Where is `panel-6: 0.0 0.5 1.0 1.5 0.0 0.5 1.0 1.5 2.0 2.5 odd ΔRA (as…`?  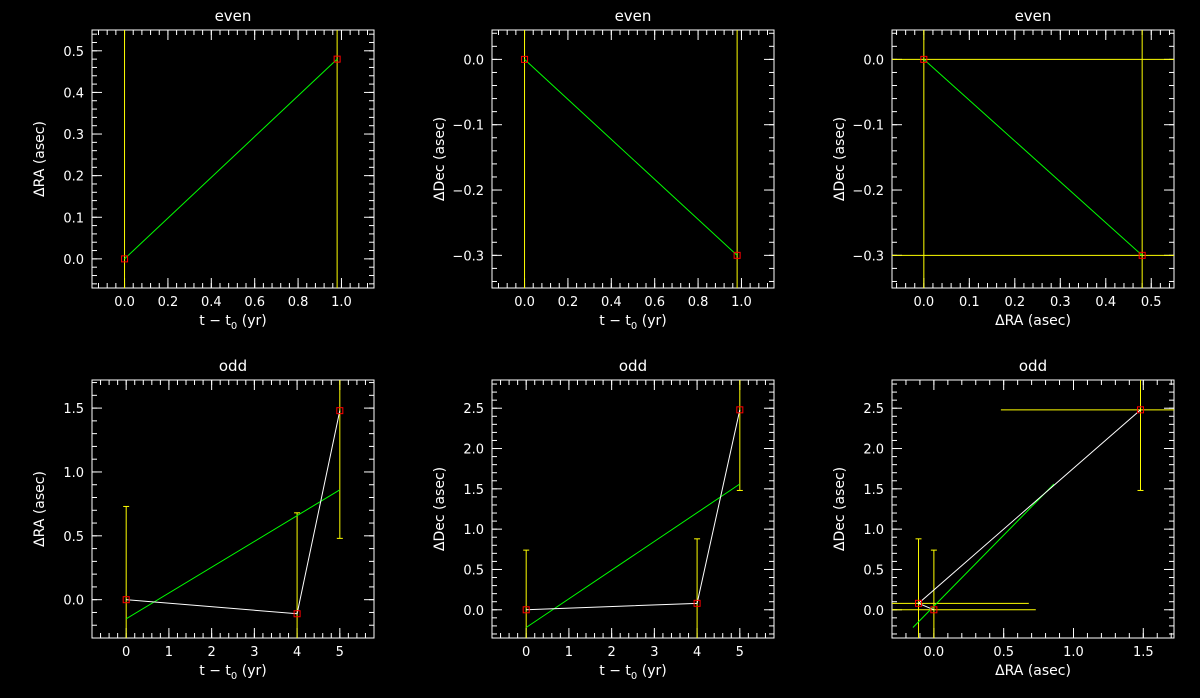
panel-6: 0.0 0.5 1.0 1.5 0.0 0.5 1.0 1.5 2.0 2.5 odd ΔRA (as… is located at coordinates (1003, 518).